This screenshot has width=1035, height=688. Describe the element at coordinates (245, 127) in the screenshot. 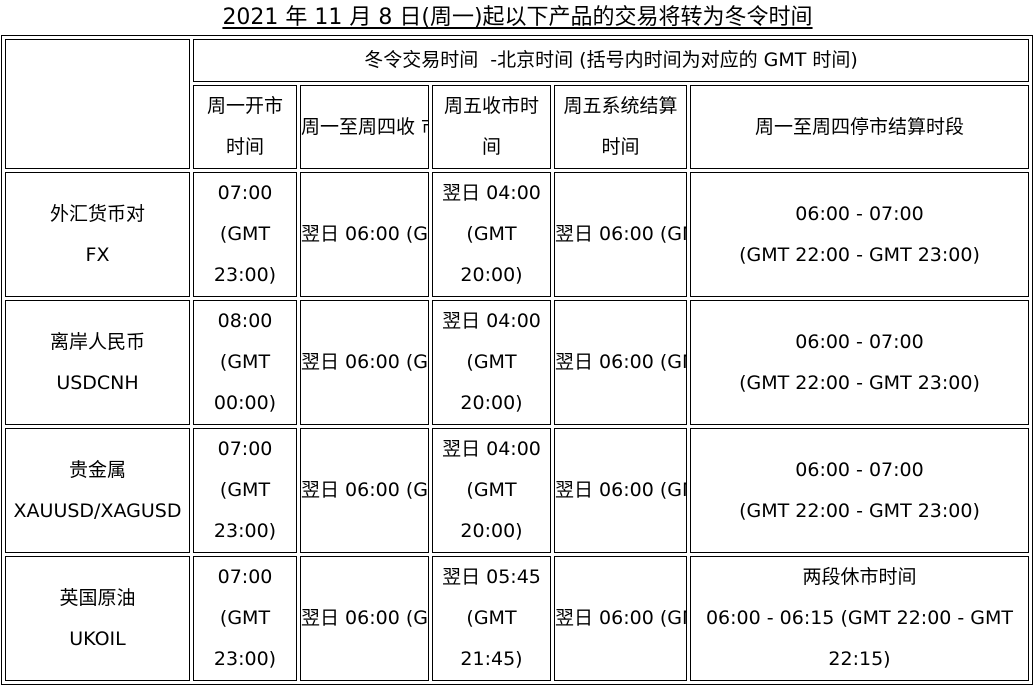

I see `column-header: 周一开市 时间` at that location.